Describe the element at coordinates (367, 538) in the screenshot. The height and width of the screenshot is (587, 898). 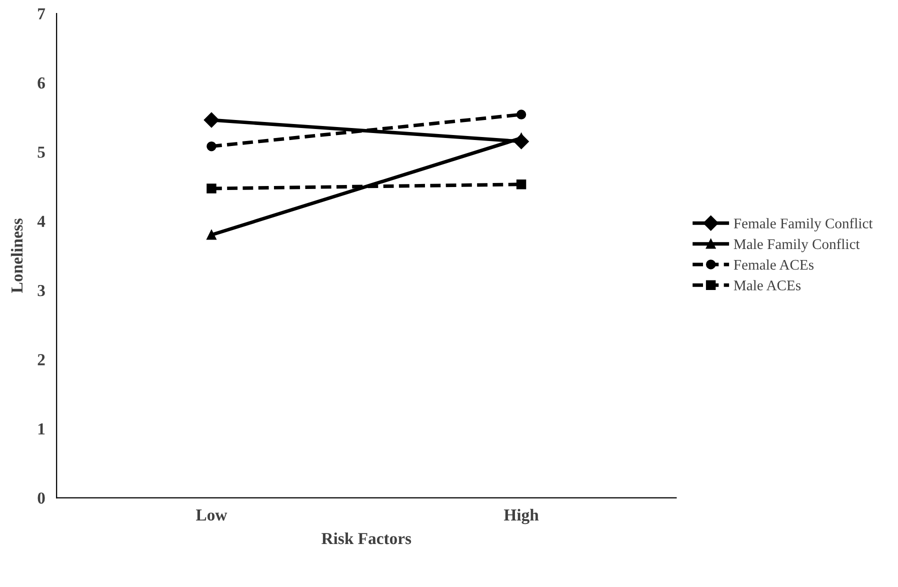
I see `x-axis-title: Risk Factors` at that location.